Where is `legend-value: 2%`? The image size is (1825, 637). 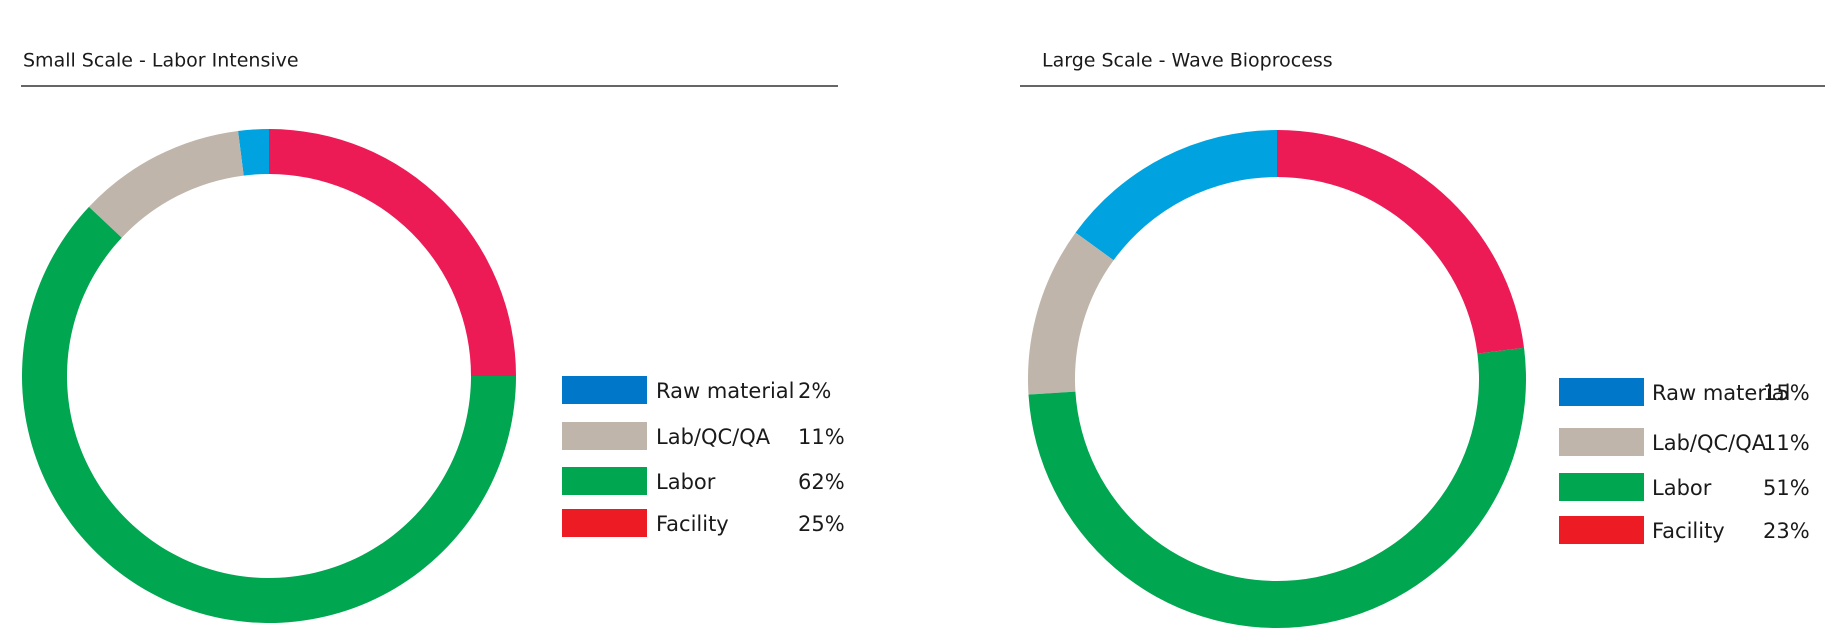
legend-value: 2% is located at coordinates (814, 391).